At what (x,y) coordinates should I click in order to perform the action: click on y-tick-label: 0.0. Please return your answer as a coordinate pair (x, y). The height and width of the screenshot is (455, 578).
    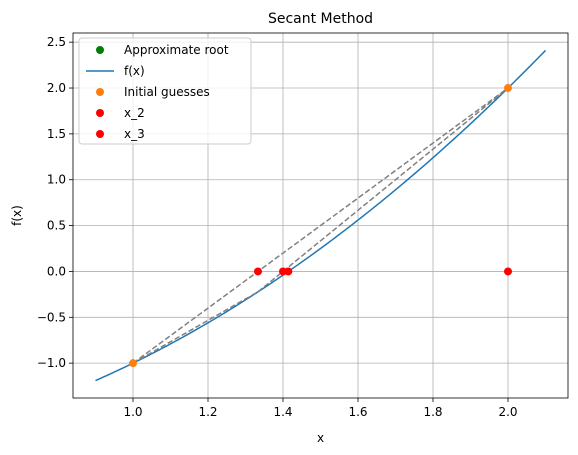
    Looking at the image, I should click on (56, 271).